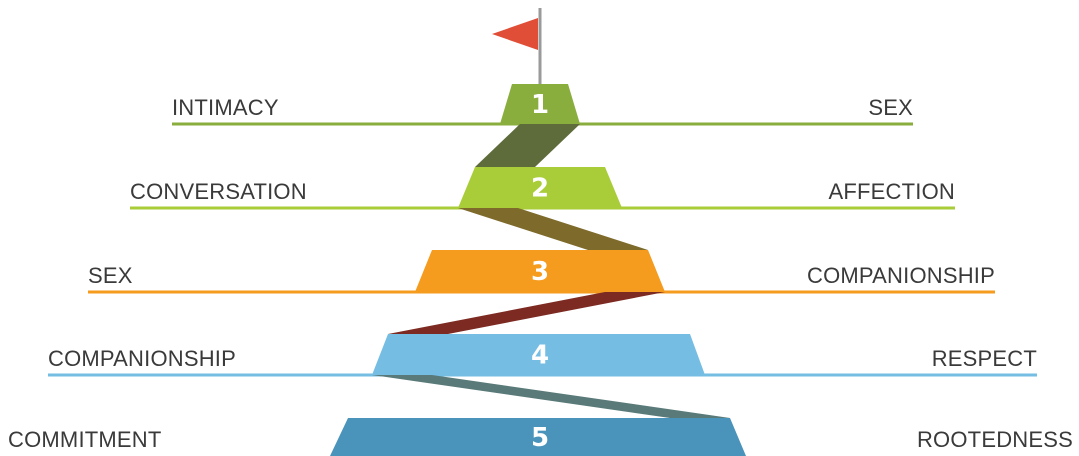  Describe the element at coordinates (892, 191) in the screenshot. I see `right-label-2: AFFECTION` at that location.